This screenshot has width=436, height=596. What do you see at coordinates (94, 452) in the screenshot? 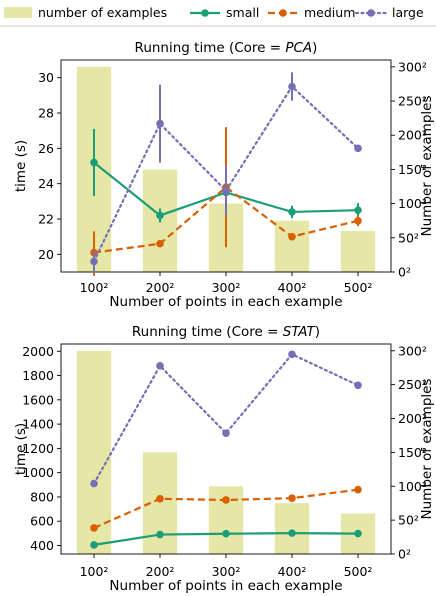
I see `bar-100²` at bounding box center [94, 452].